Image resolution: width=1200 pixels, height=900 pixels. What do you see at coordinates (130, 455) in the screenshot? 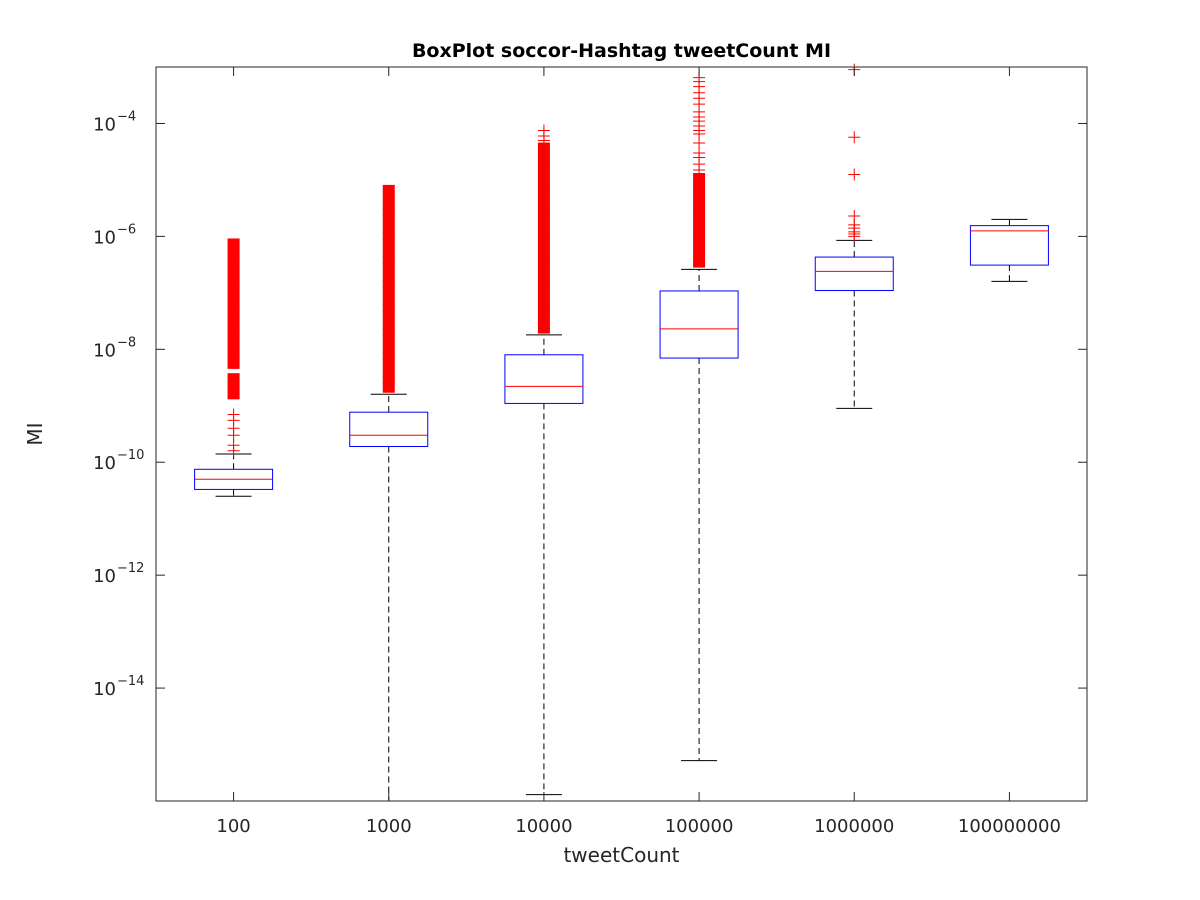
I see `y-tick-exponent: −10` at bounding box center [130, 455].